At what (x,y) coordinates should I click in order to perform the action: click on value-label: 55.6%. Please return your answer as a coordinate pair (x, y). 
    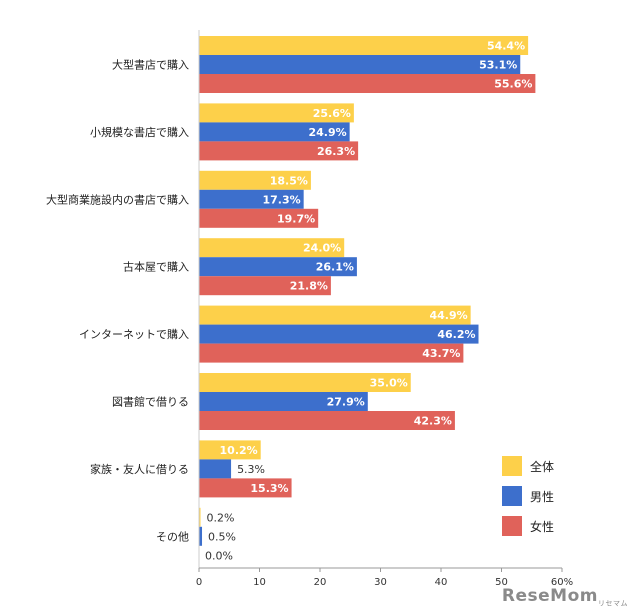
    Looking at the image, I should click on (513, 84).